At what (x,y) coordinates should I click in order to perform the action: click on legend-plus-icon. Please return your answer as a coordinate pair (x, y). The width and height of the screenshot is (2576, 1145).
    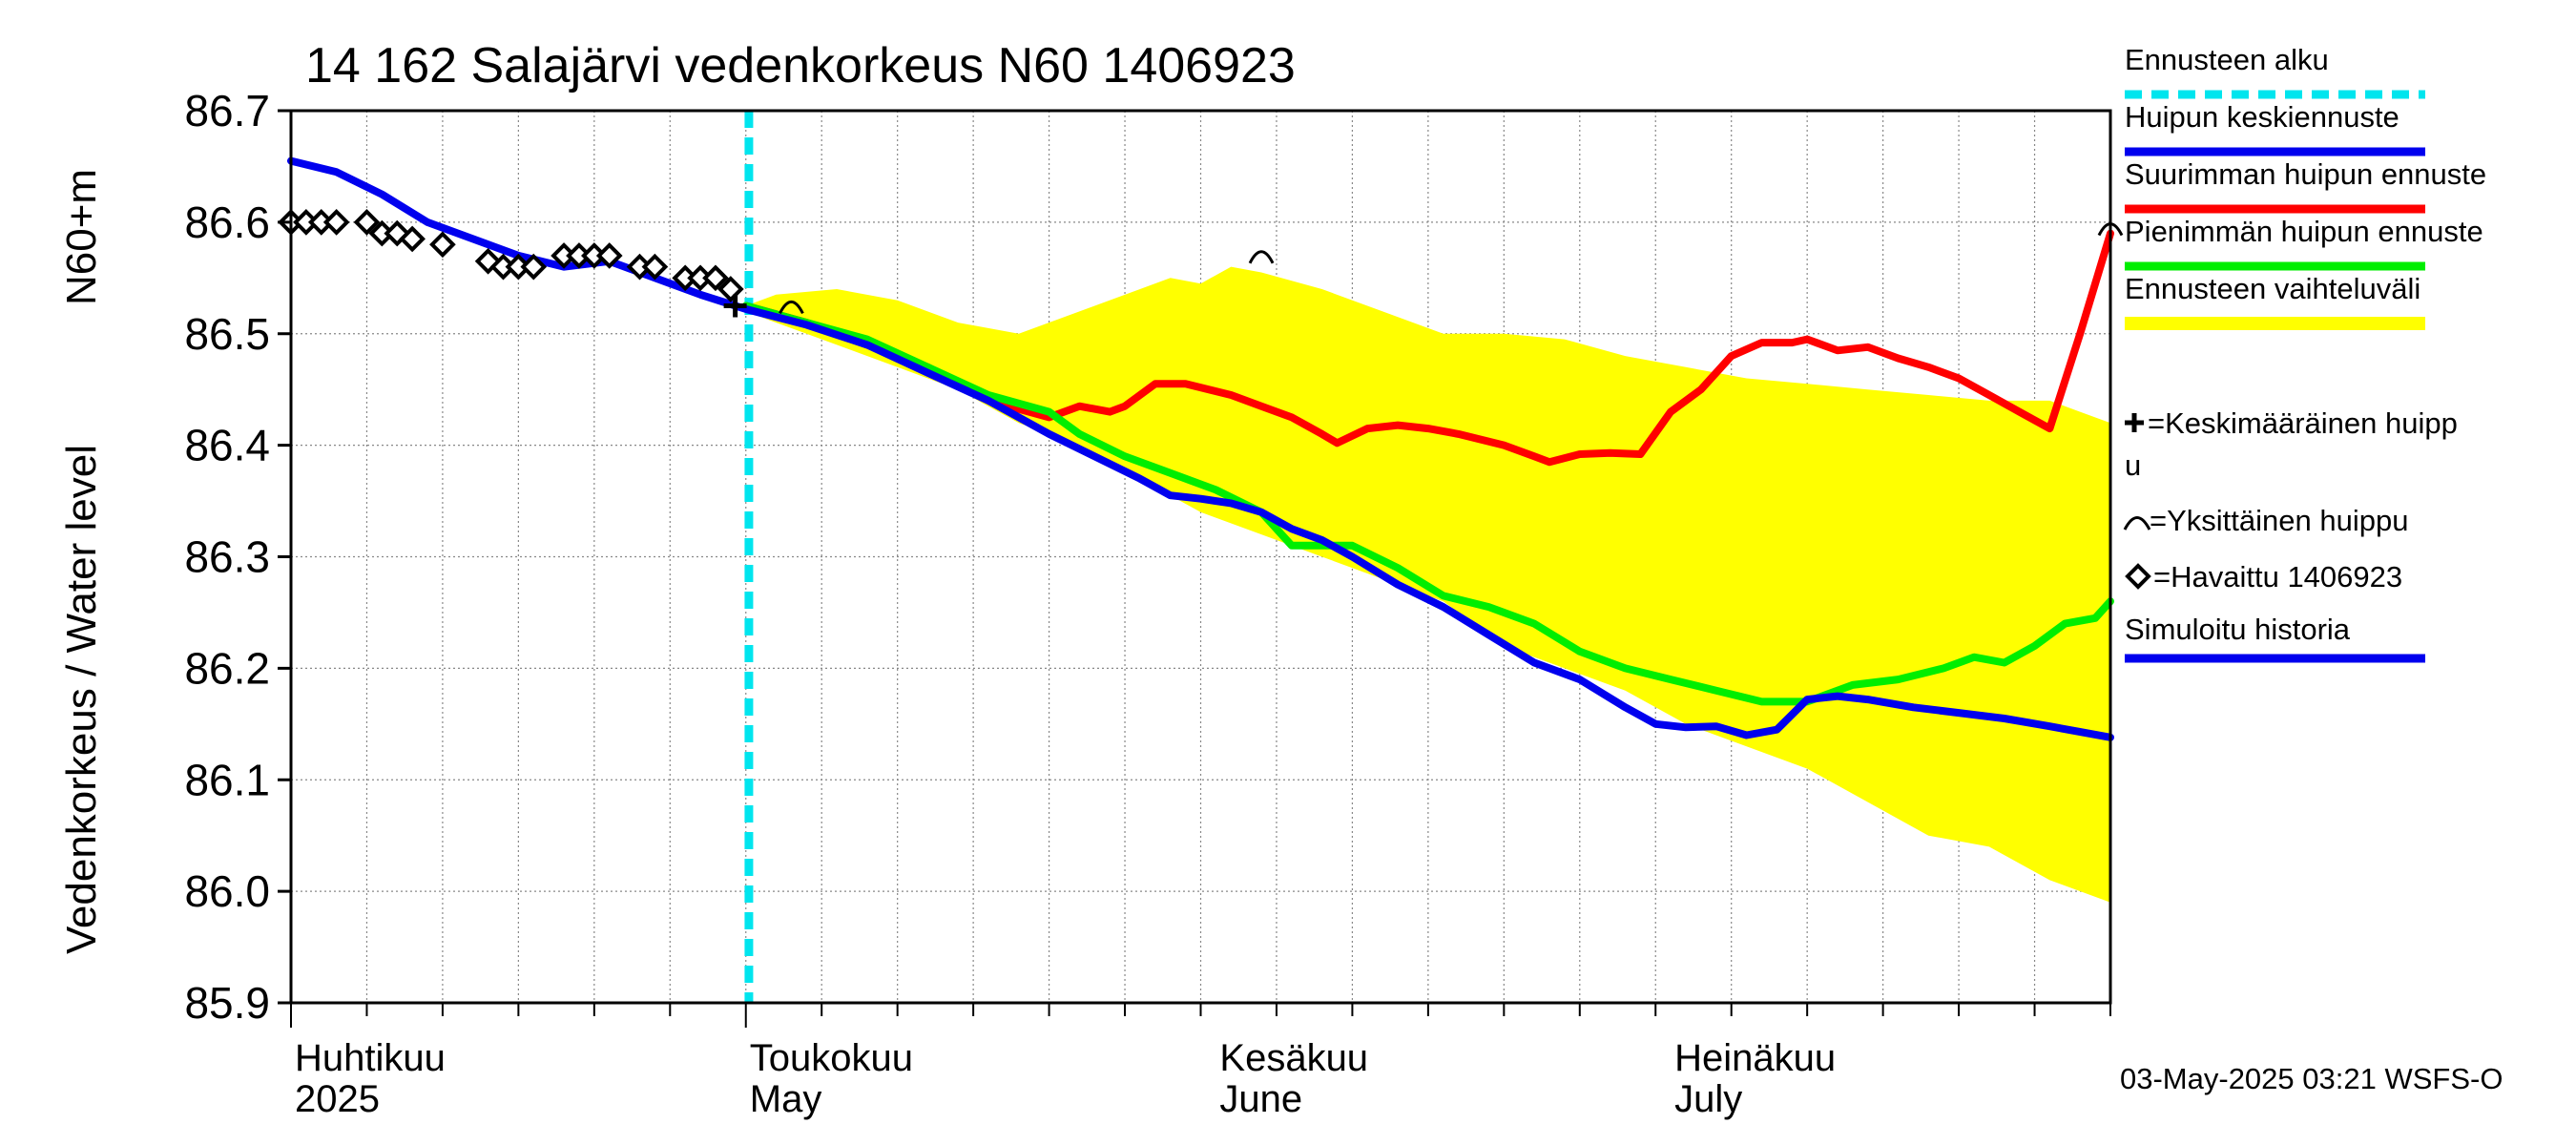
    Looking at the image, I should click on (2134, 422).